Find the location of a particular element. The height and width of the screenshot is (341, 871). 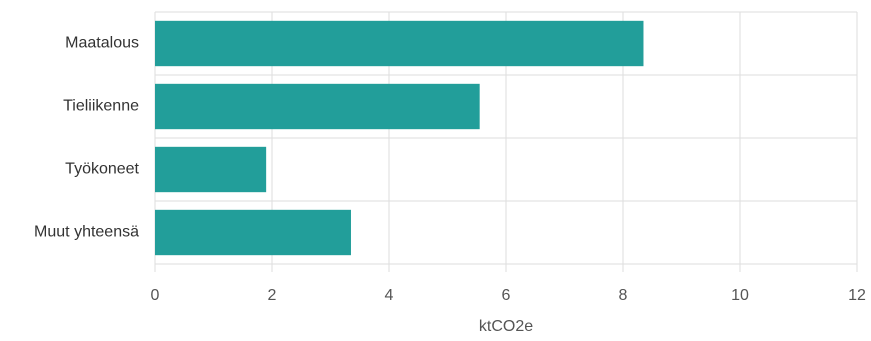

x-tick-label: 6 is located at coordinates (506, 295).